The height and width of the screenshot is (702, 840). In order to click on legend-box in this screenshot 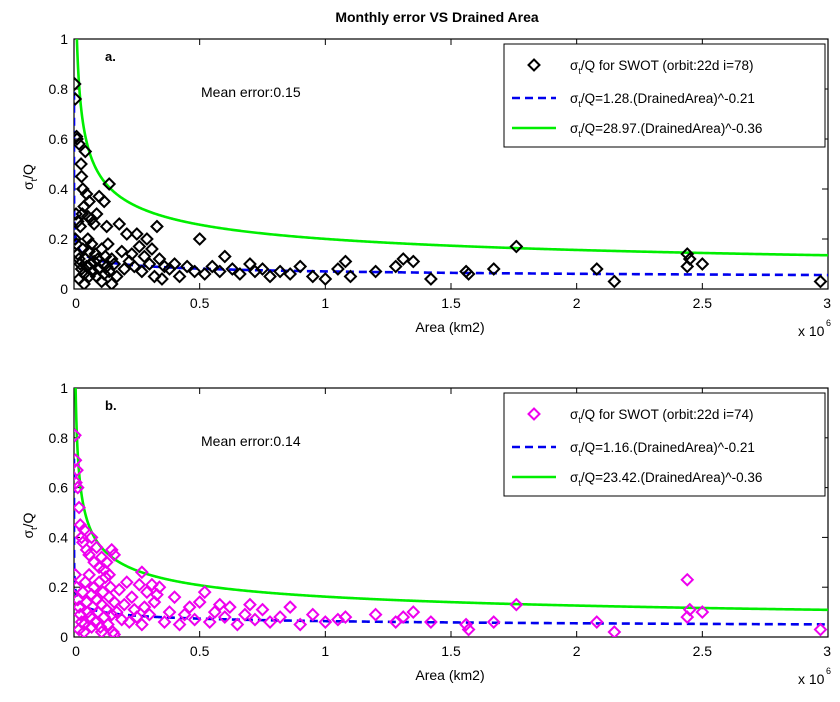, I will do `click(664, 95)`.